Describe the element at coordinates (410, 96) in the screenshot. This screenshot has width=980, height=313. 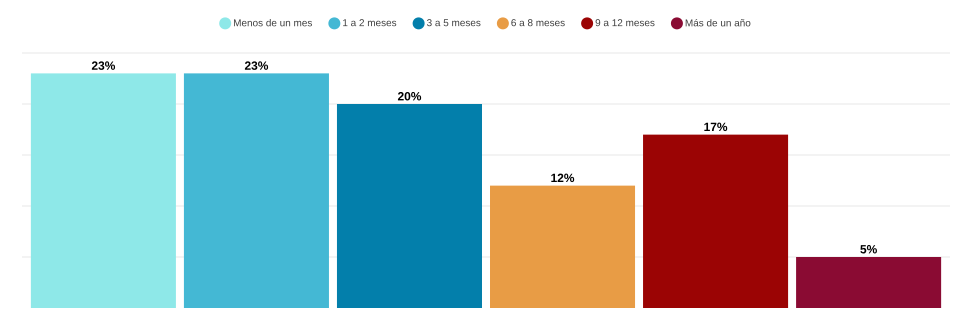
I see `data-label: 20%` at that location.